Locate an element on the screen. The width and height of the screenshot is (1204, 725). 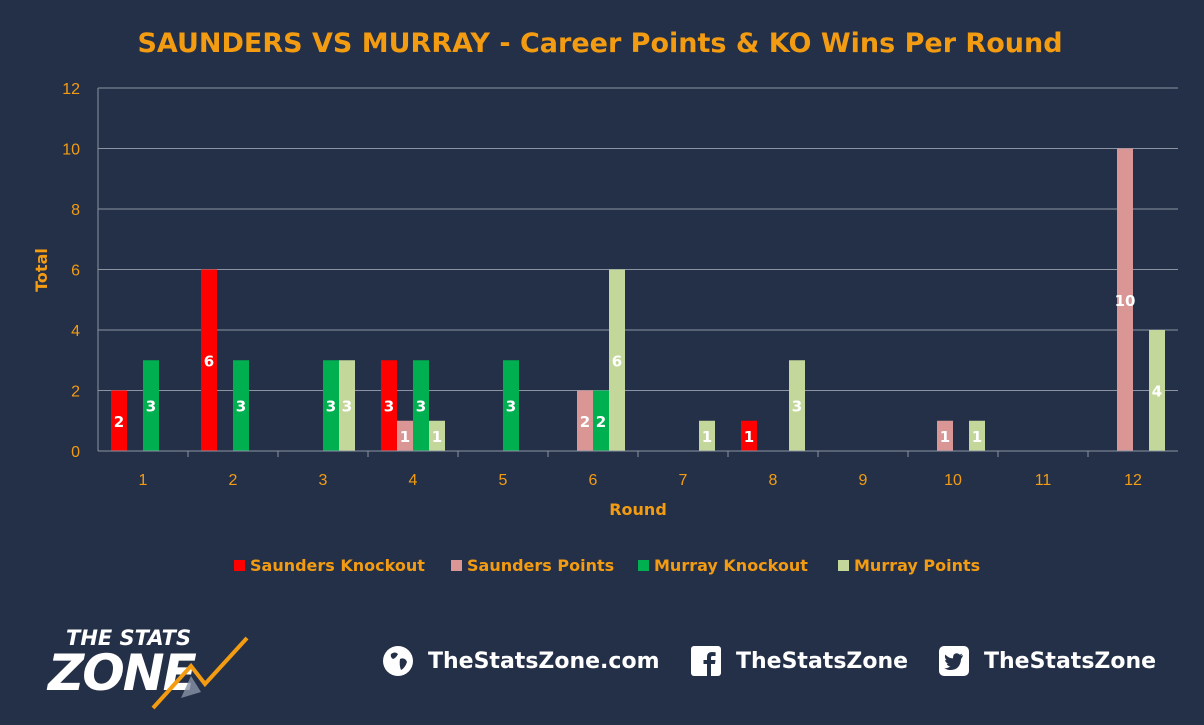
logo-line-1: THE STATS is located at coordinates (129, 638).